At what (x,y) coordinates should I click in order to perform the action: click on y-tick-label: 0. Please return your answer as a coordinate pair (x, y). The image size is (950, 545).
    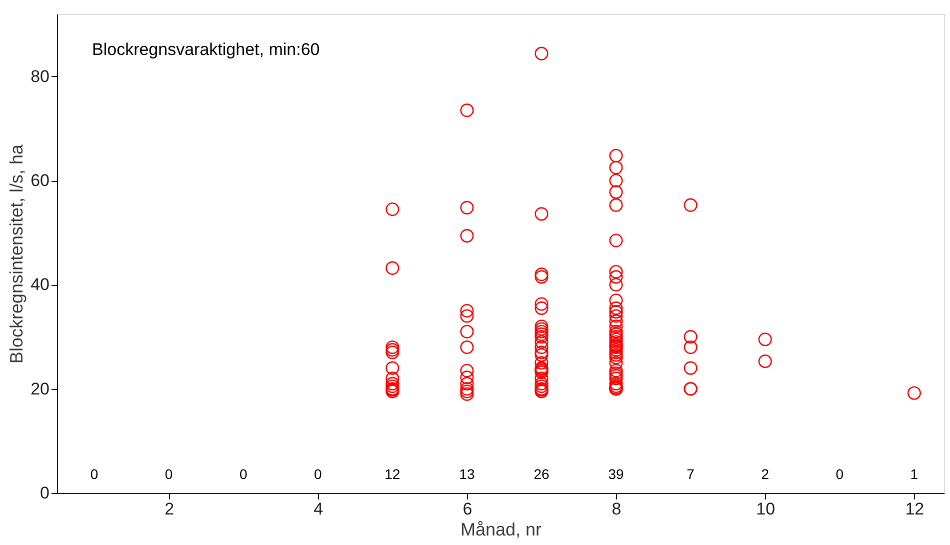
    Looking at the image, I should click on (45, 493).